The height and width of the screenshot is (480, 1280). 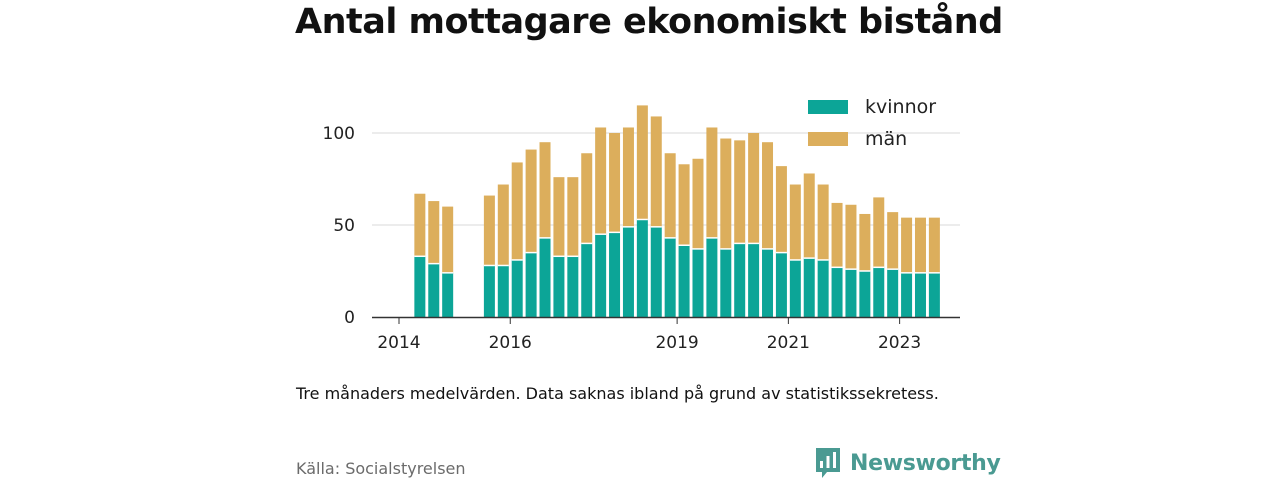 What do you see at coordinates (925, 463) in the screenshot?
I see `brand-name: Newsworthy` at bounding box center [925, 463].